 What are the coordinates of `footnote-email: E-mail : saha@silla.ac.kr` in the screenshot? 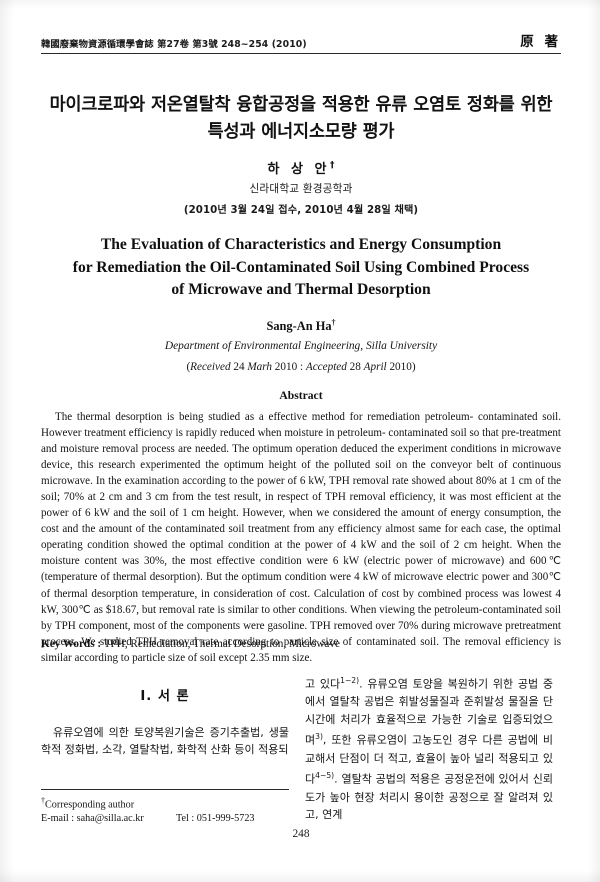 It's located at (92, 819).